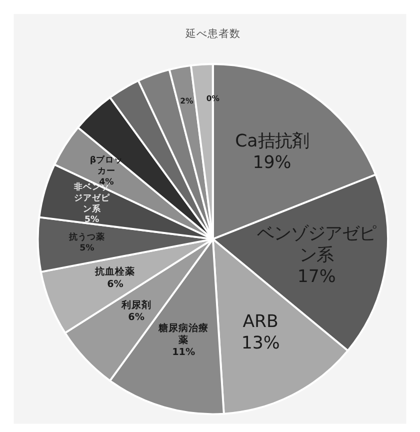 This screenshot has height=432, width=420. What do you see at coordinates (260, 343) in the screenshot?
I see `data-label: 13%` at bounding box center [260, 343].